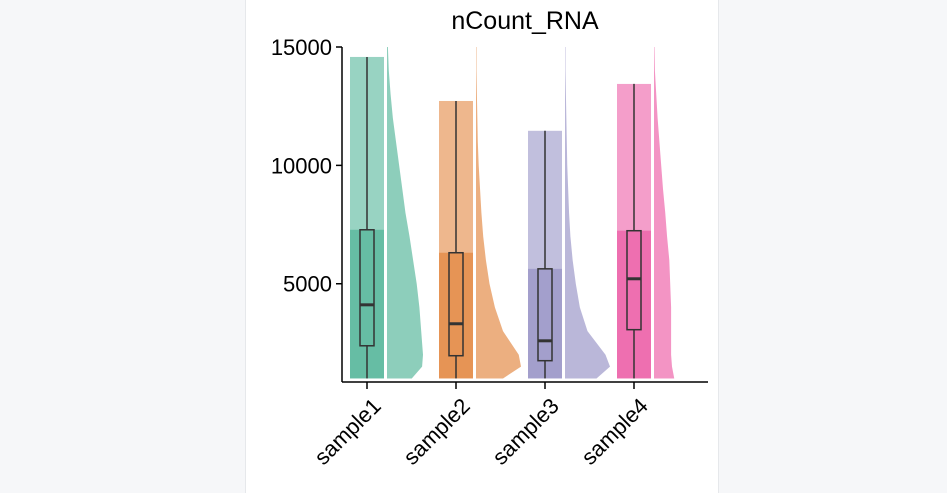 Image resolution: width=947 pixels, height=493 pixels. I want to click on y-tick-label: 5000, so click(307, 284).